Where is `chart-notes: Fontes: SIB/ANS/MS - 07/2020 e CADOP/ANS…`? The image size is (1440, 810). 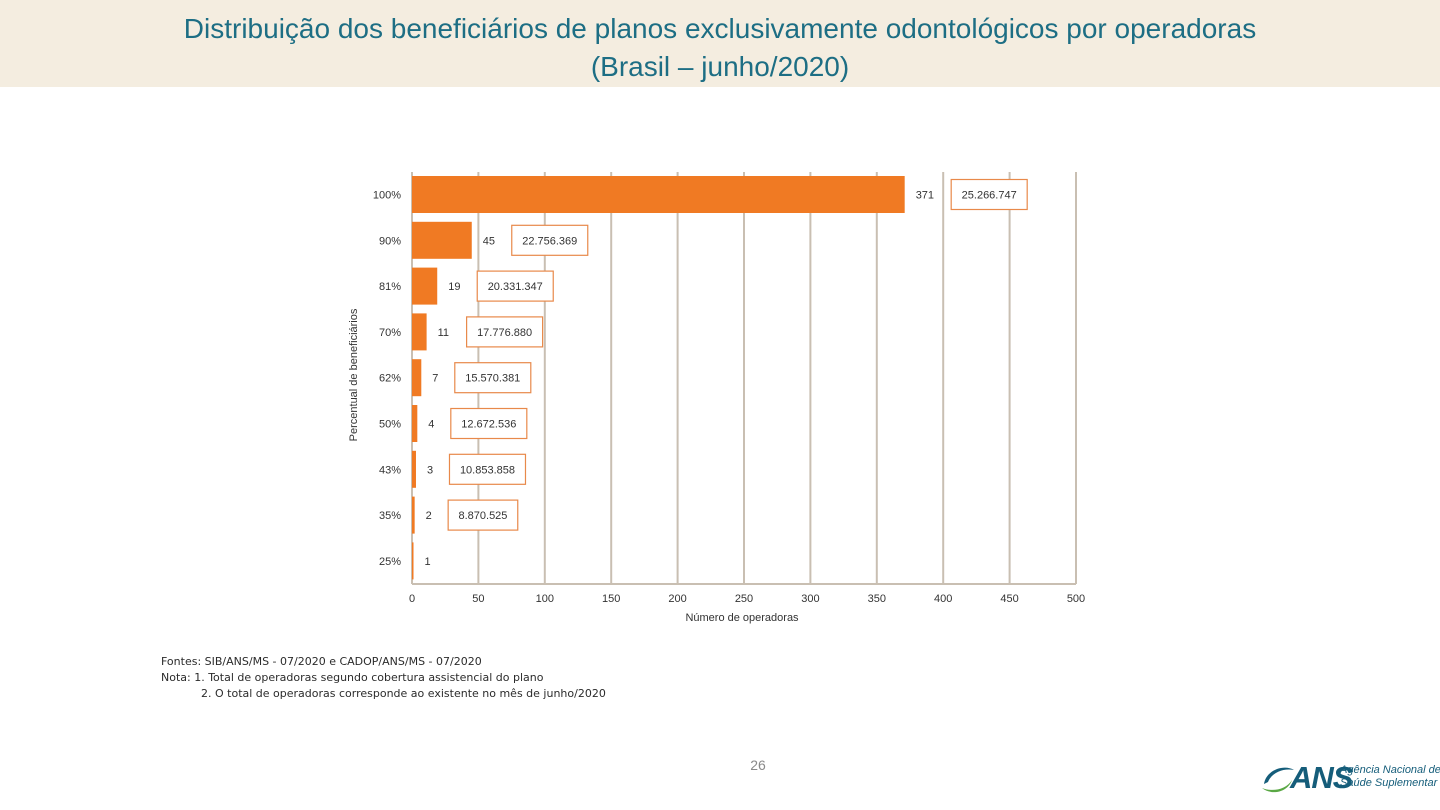
chart-notes: Fontes: SIB/ANS/MS - 07/2020 e CADOP/ANS… is located at coordinates (383, 678).